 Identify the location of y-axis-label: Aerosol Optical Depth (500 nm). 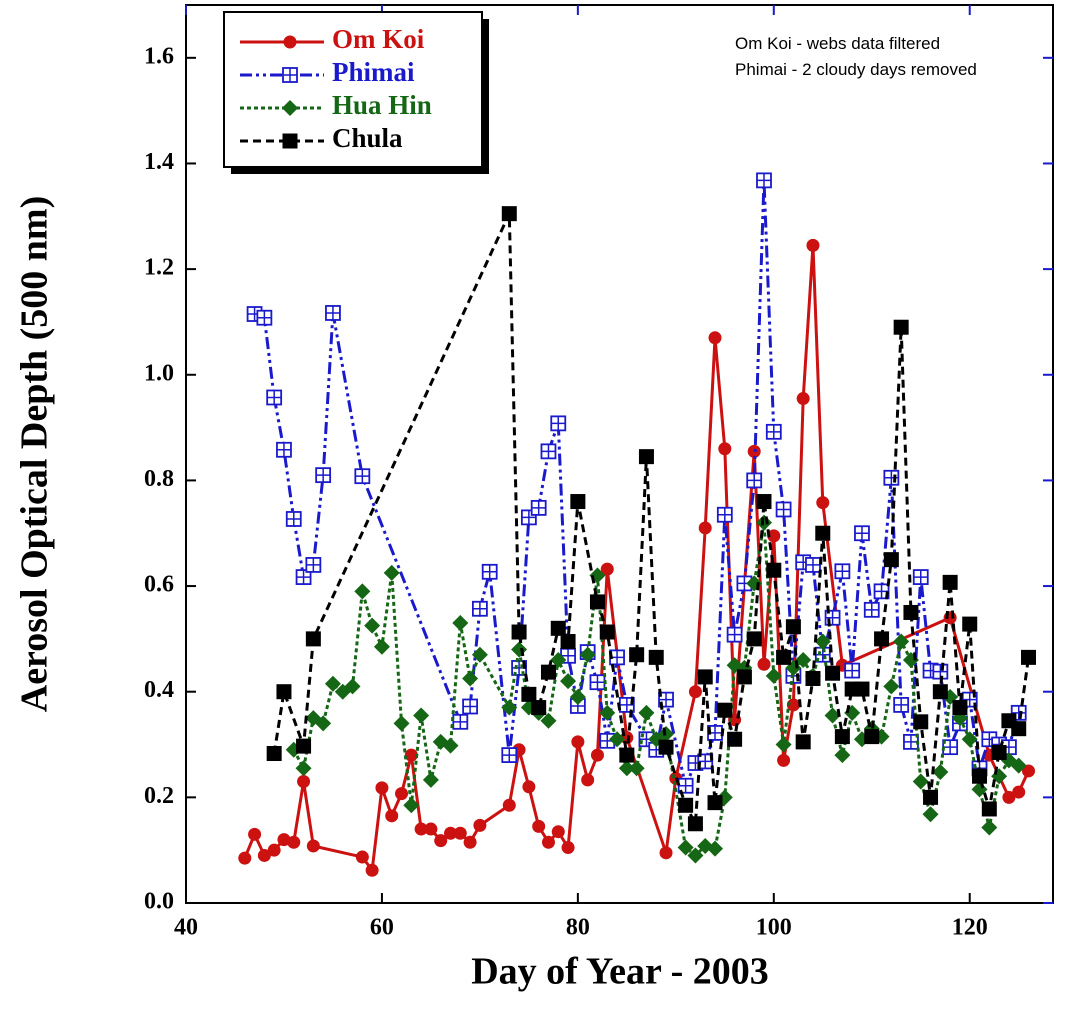
(35, 454).